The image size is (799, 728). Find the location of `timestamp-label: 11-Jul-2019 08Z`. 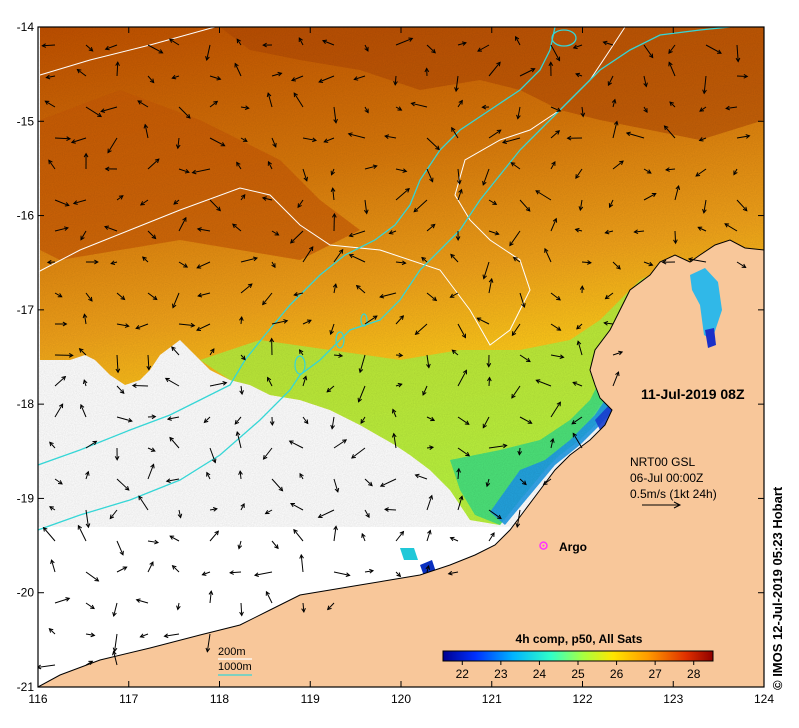

timestamp-label: 11-Jul-2019 08Z is located at coordinates (693, 394).